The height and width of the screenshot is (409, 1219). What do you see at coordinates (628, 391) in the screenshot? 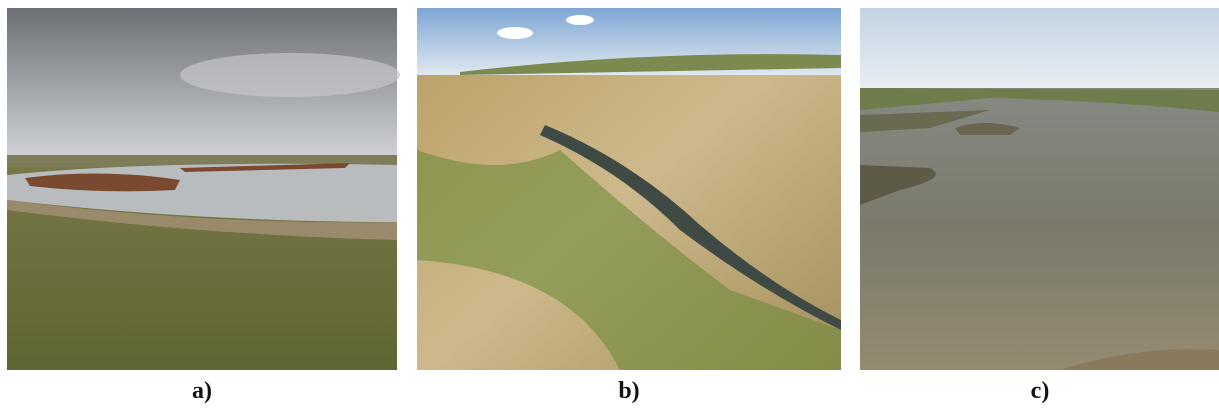
I see `caption: b)` at bounding box center [628, 391].